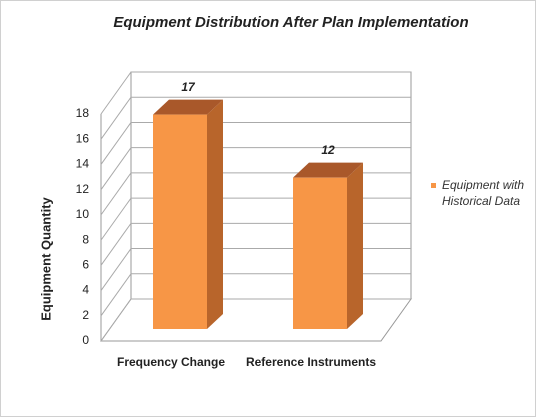 The height and width of the screenshot is (417, 536). What do you see at coordinates (83, 214) in the screenshot?
I see `y-tick-label: 10` at bounding box center [83, 214].